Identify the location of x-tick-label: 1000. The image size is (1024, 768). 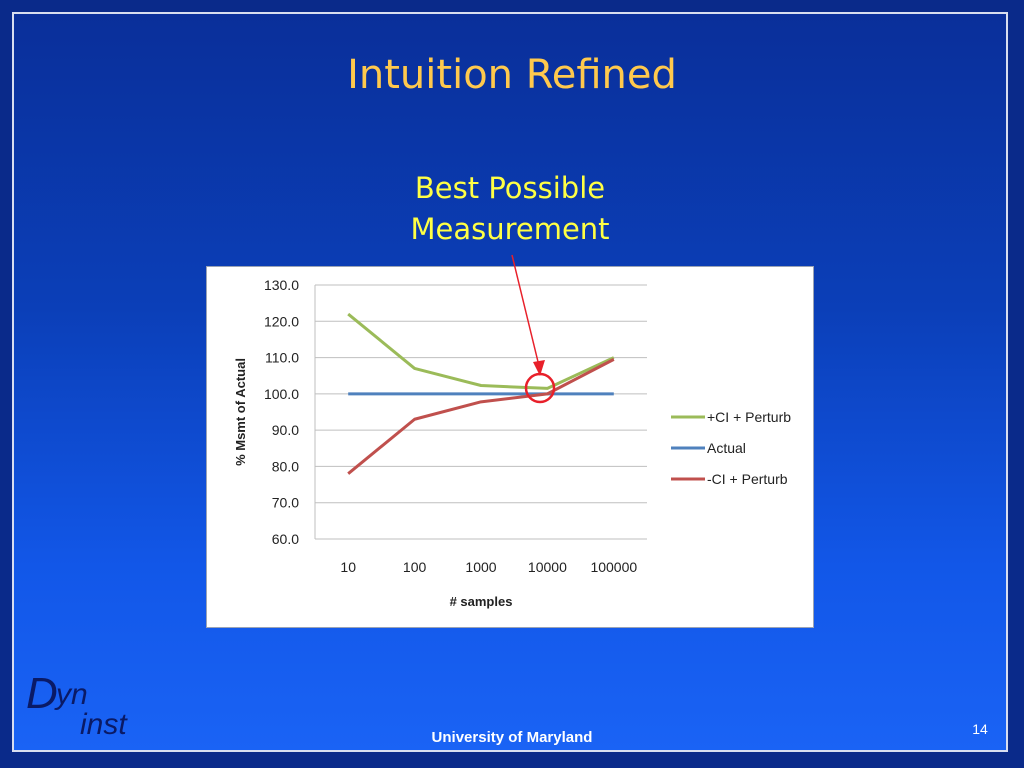
(480, 567).